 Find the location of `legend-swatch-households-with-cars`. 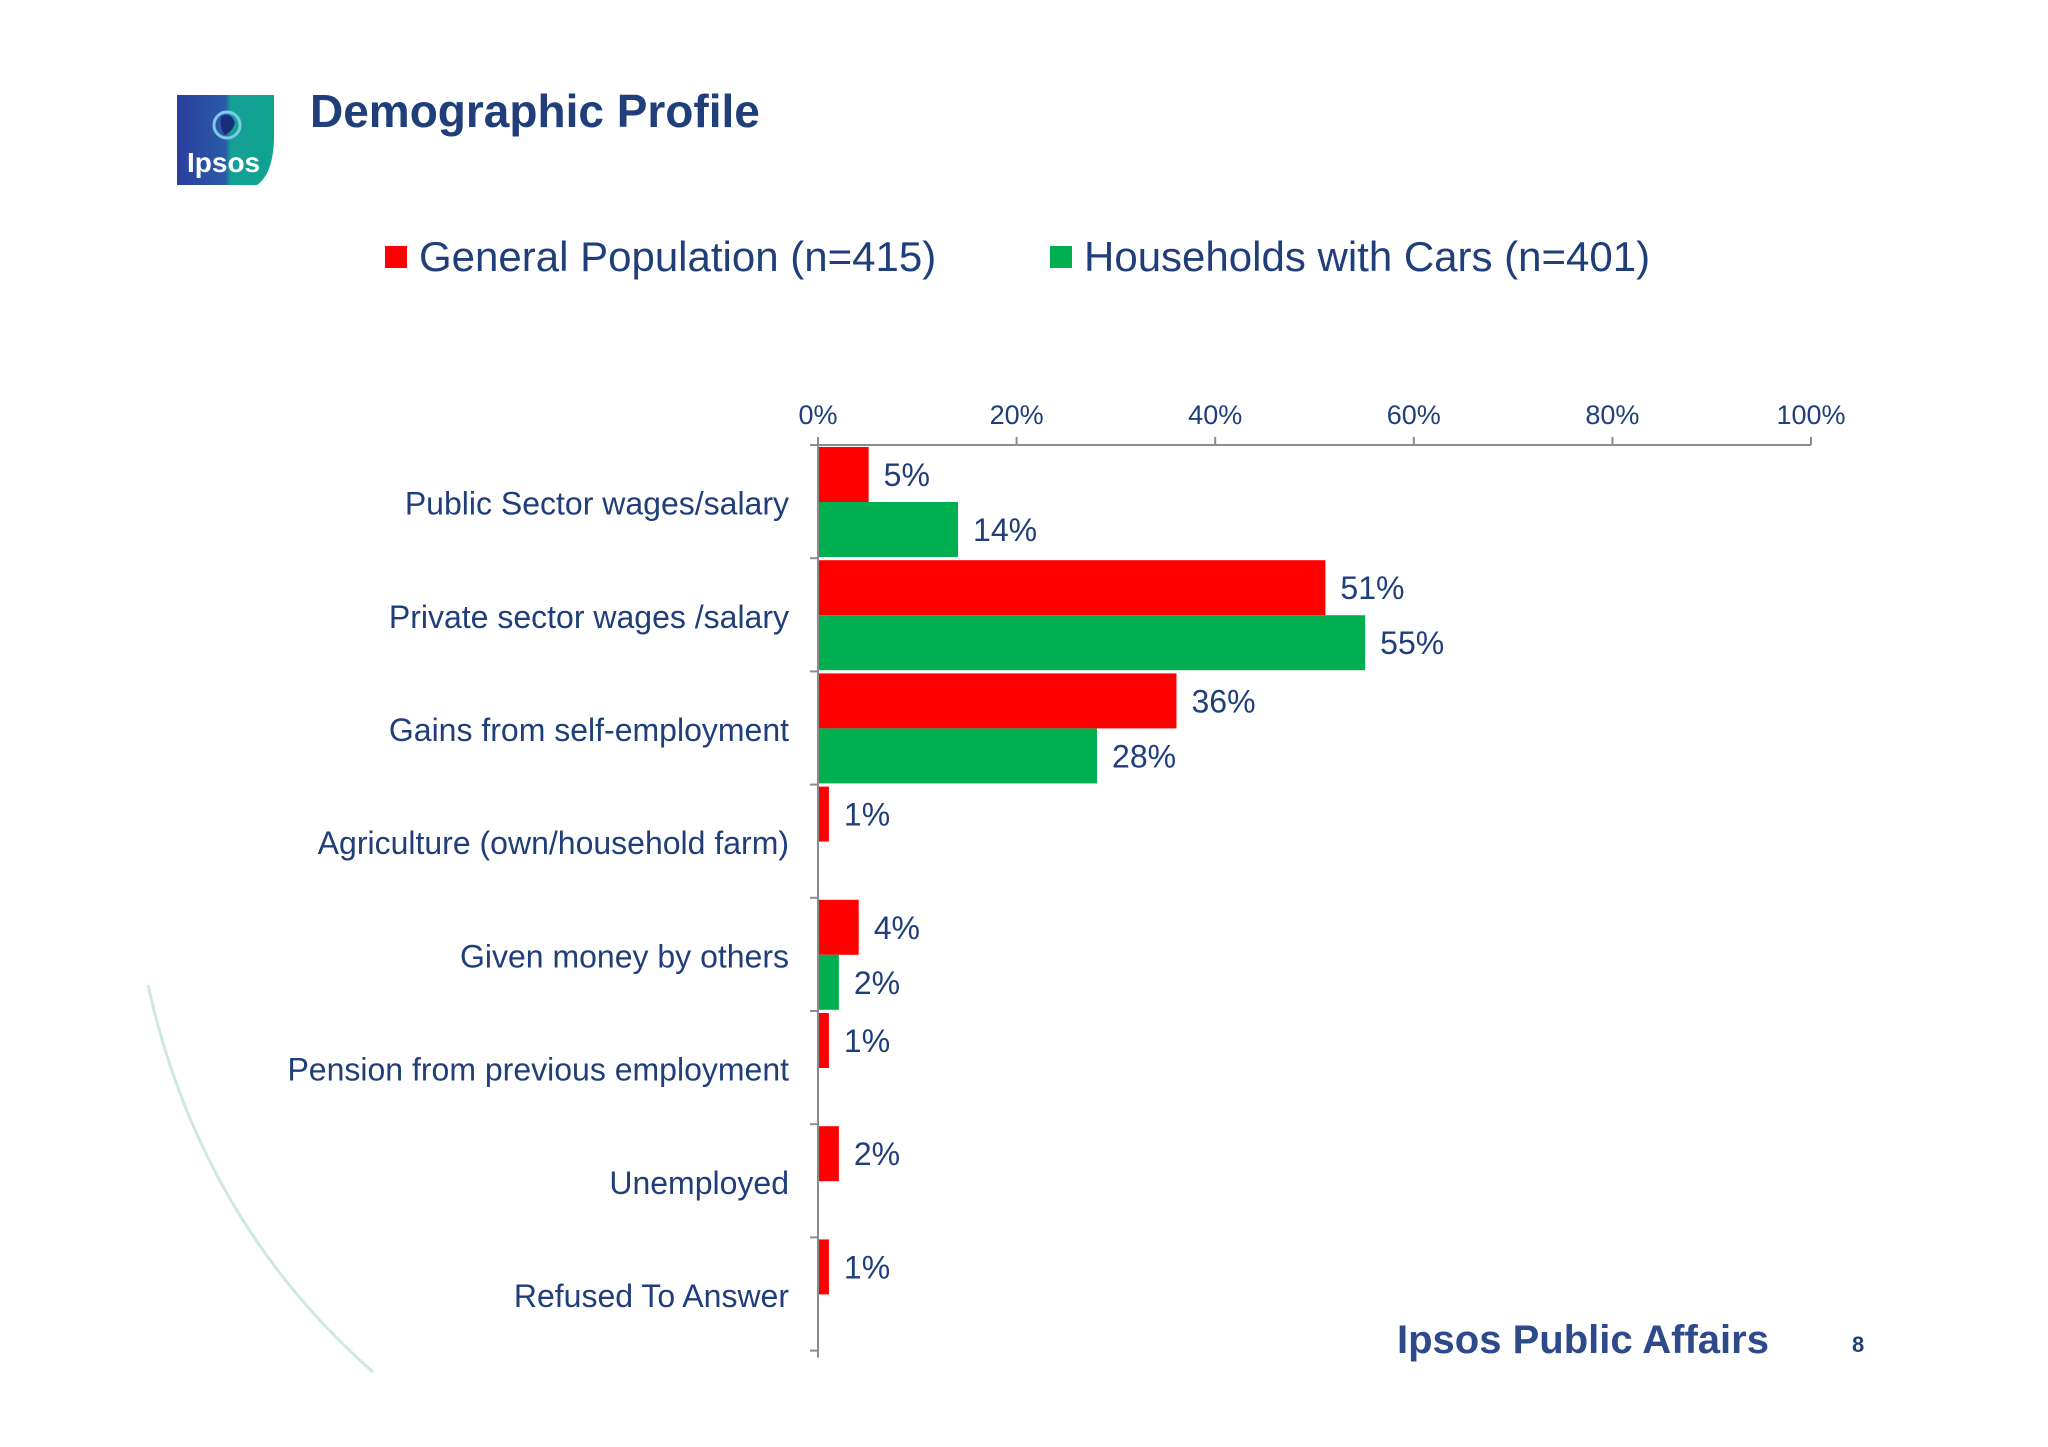

legend-swatch-households-with-cars is located at coordinates (1061, 257).